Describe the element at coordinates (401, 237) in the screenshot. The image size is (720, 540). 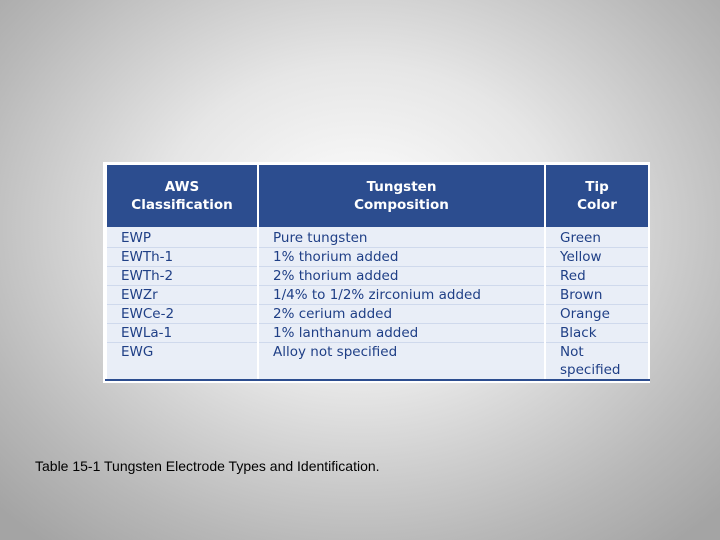
I see `table-cell: Pure tungsten` at that location.